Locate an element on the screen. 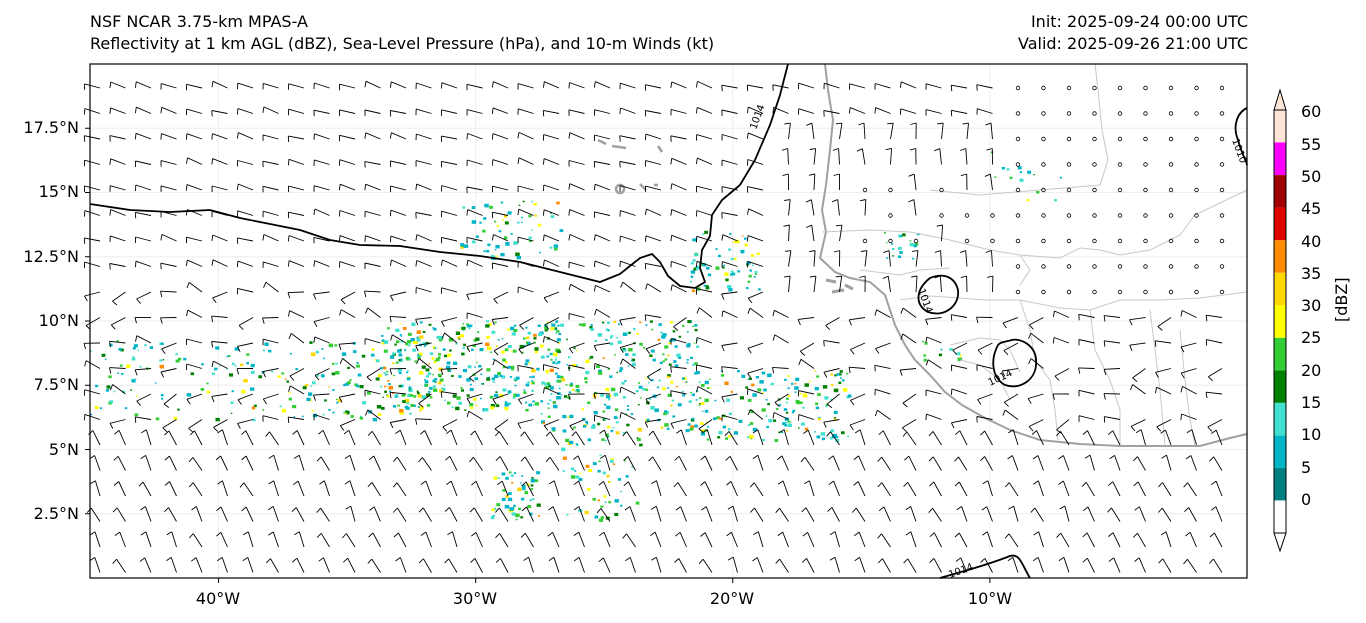 This screenshot has width=1366, height=623. lat-tick-label: 17.5°N is located at coordinates (51, 127).